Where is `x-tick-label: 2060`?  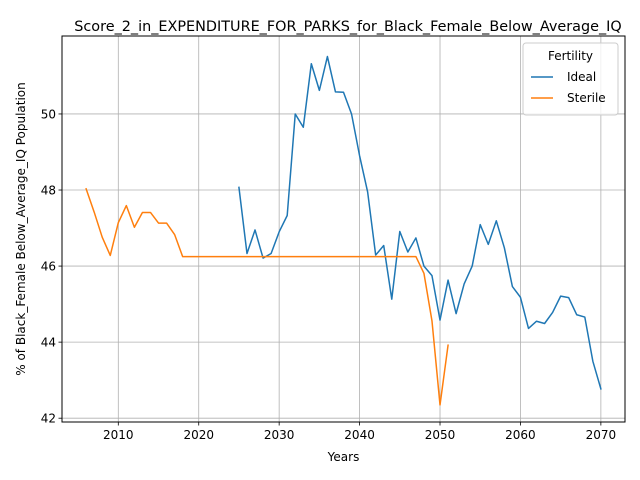
x-tick-label: 2060 is located at coordinates (520, 435).